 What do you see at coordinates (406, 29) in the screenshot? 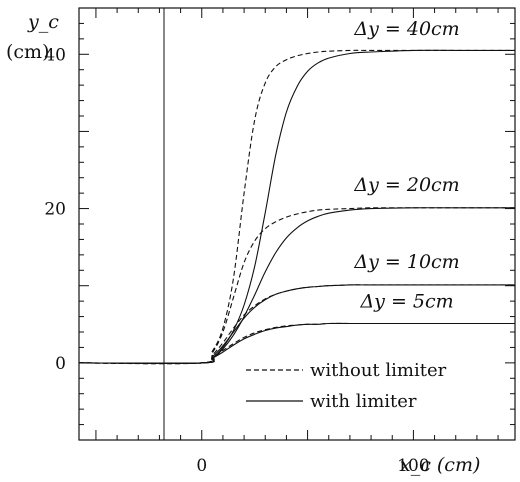
I see `annotation-0: Δy = 40cm` at bounding box center [406, 29].